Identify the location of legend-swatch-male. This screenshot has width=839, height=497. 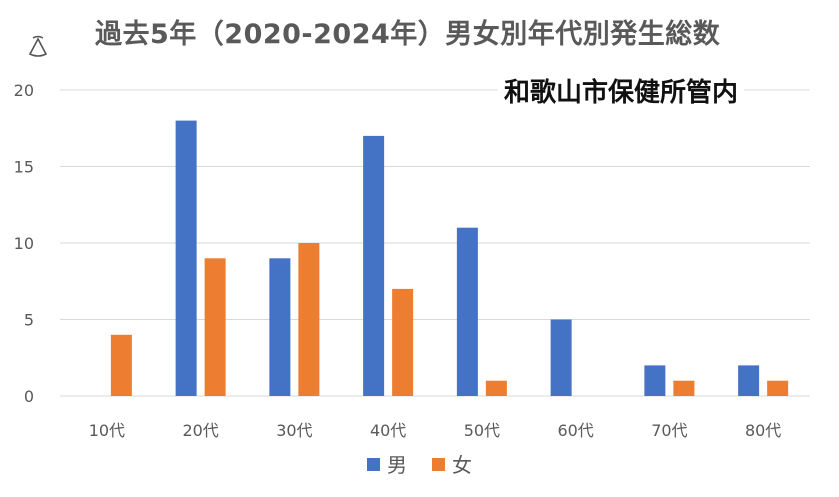
(373, 464).